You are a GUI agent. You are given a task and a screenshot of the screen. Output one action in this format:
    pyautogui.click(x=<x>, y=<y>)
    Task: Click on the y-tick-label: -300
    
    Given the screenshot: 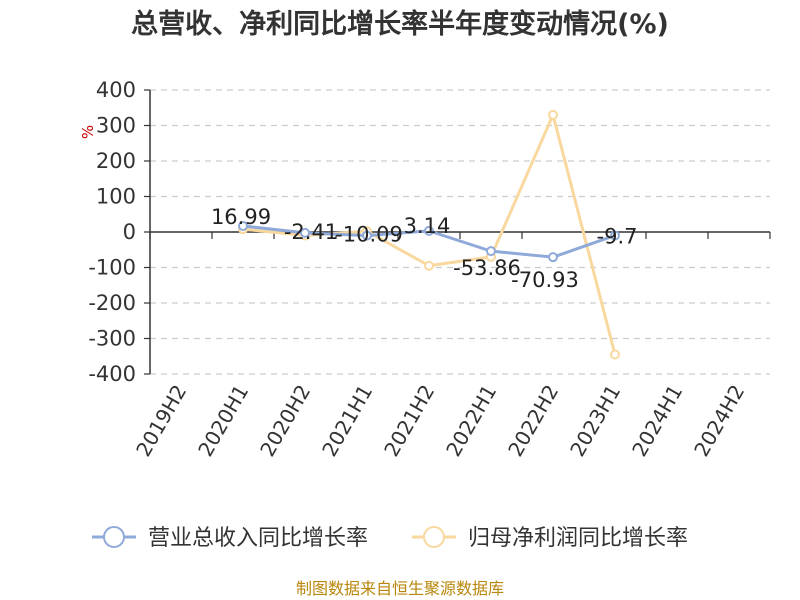 What is the action you would take?
    pyautogui.click(x=112, y=339)
    